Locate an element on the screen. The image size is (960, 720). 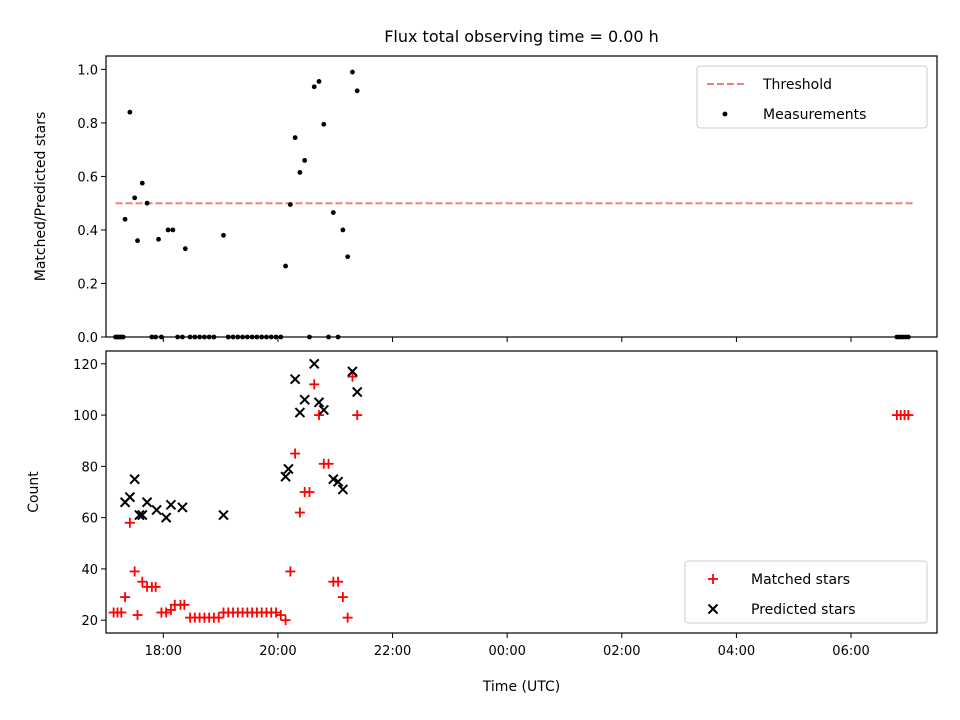
legend-label-measurements: Measurements is located at coordinates (814, 115).